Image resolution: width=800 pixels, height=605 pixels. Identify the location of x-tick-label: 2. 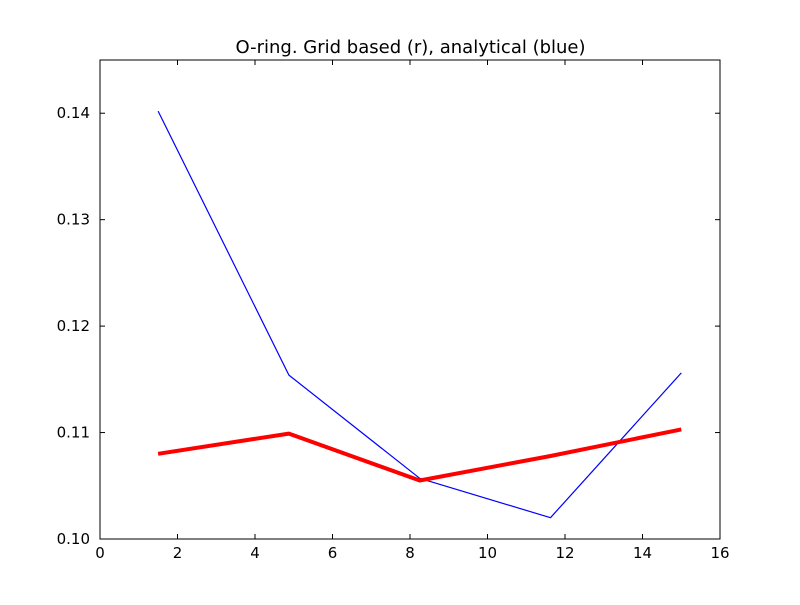
(178, 553).